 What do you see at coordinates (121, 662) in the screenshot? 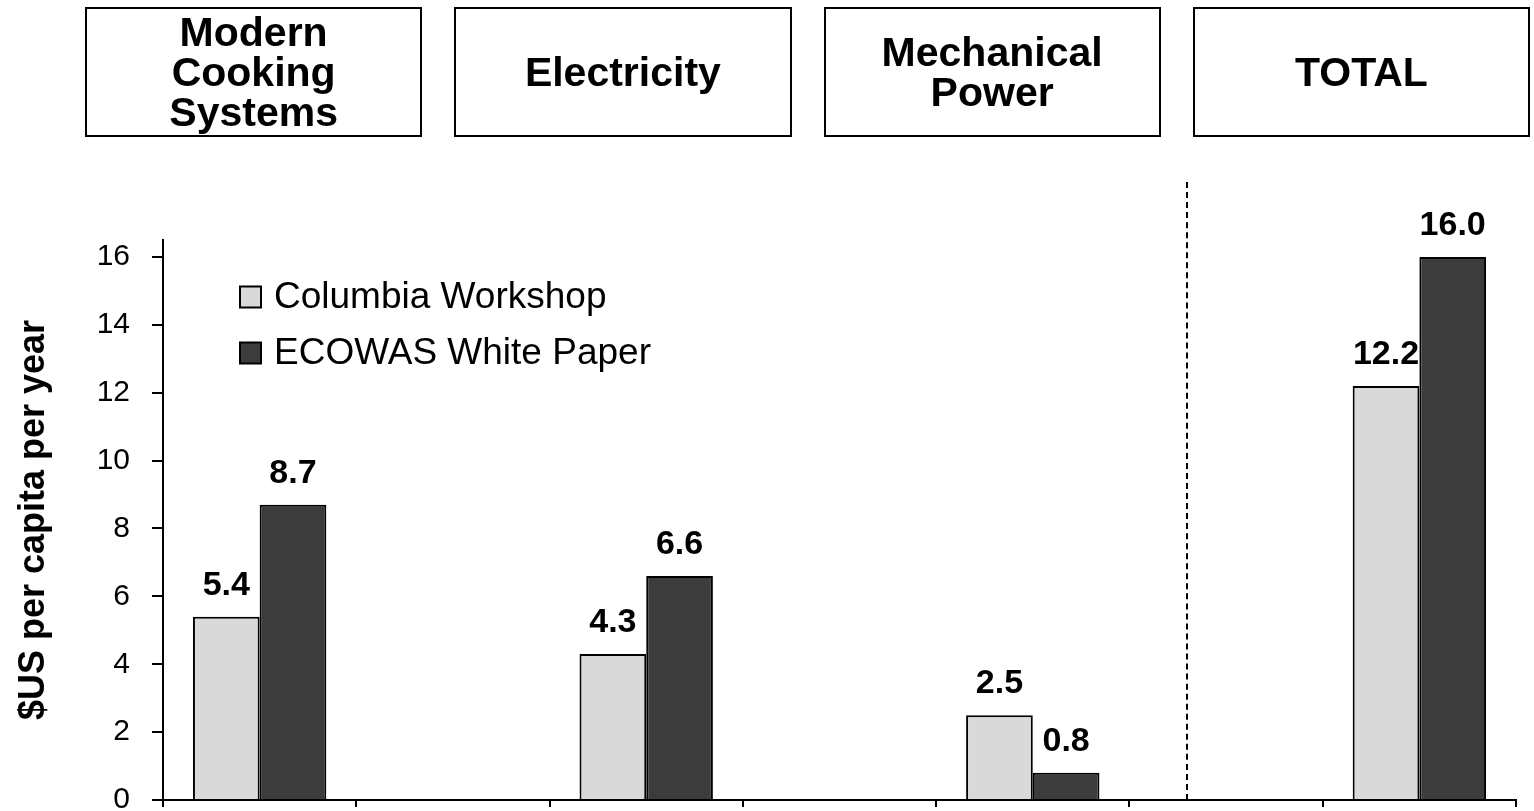
I see `y-tick-label: 4` at bounding box center [121, 662].